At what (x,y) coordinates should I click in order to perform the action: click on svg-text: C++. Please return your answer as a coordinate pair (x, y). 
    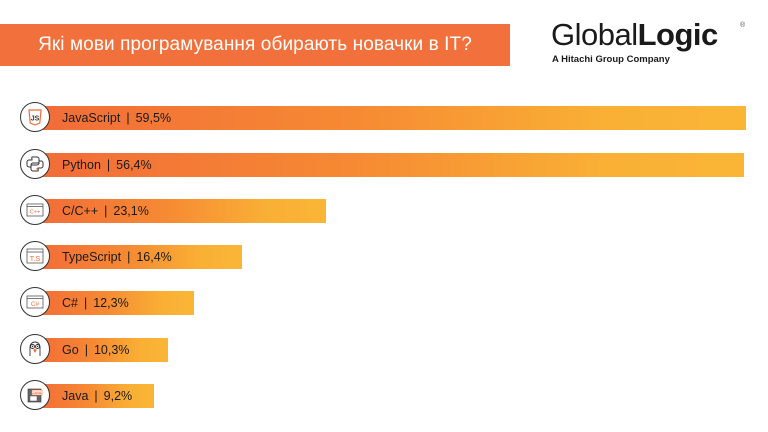
    Looking at the image, I should click on (35, 213).